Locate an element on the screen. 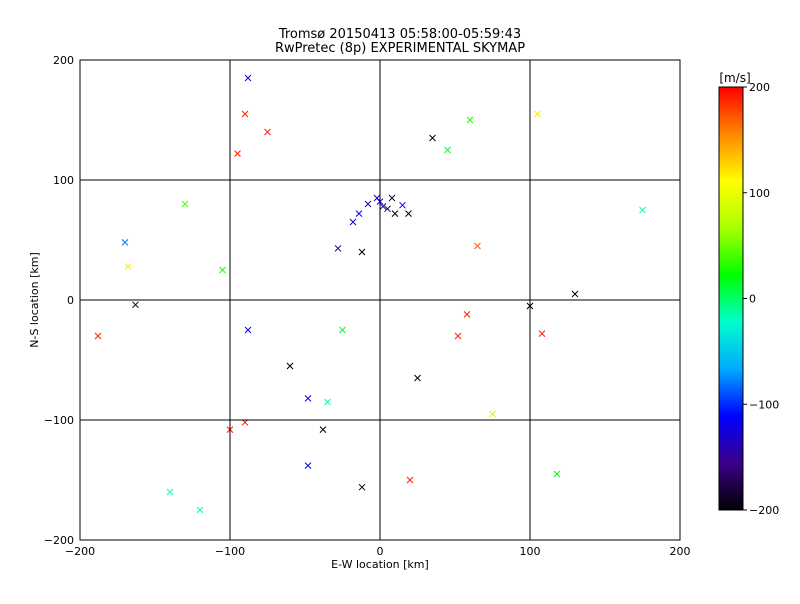 The height and width of the screenshot is (604, 800). colorbar-tick-label: −100 is located at coordinates (764, 404).